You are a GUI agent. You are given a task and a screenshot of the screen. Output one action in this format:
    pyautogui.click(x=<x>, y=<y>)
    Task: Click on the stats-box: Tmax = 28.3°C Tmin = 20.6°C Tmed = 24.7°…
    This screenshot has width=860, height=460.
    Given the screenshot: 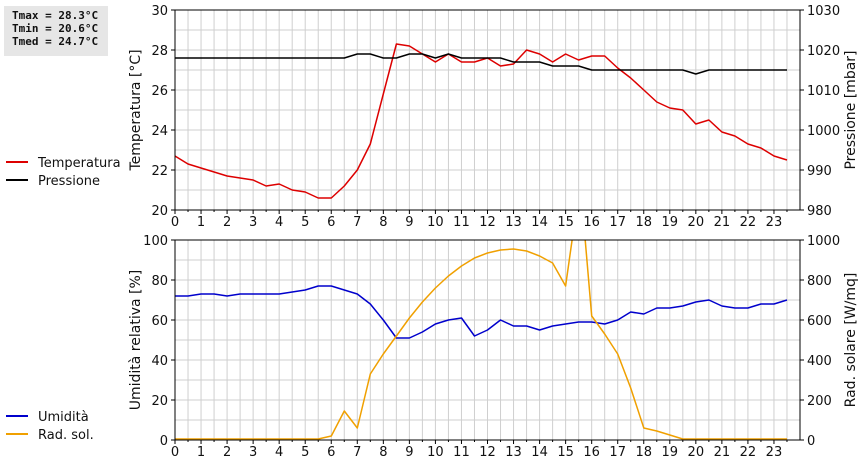 What is the action you would take?
    pyautogui.click(x=56, y=31)
    